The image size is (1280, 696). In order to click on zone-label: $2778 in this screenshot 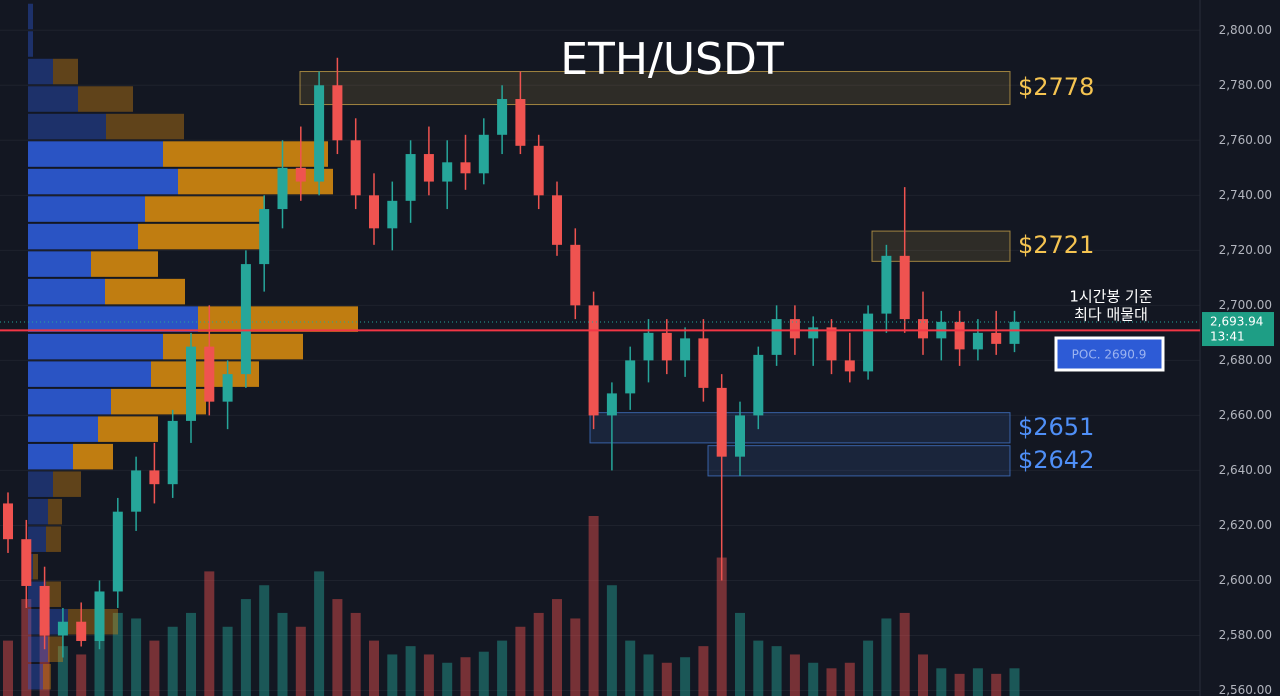, I will do `click(1056, 87)`.